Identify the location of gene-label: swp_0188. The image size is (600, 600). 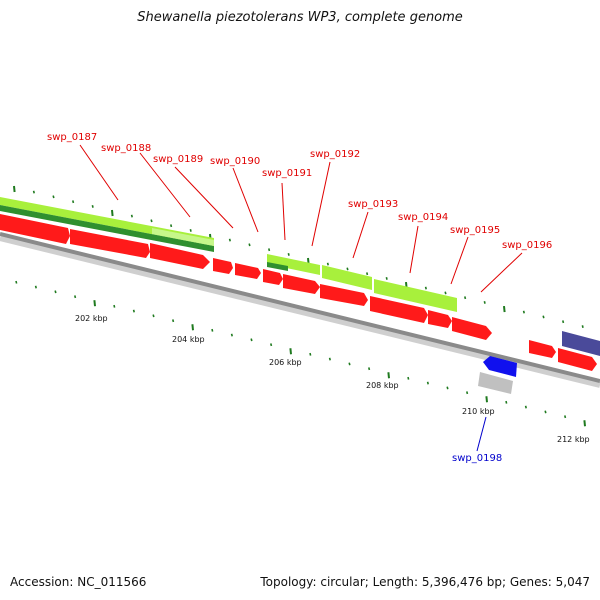
(126, 148).